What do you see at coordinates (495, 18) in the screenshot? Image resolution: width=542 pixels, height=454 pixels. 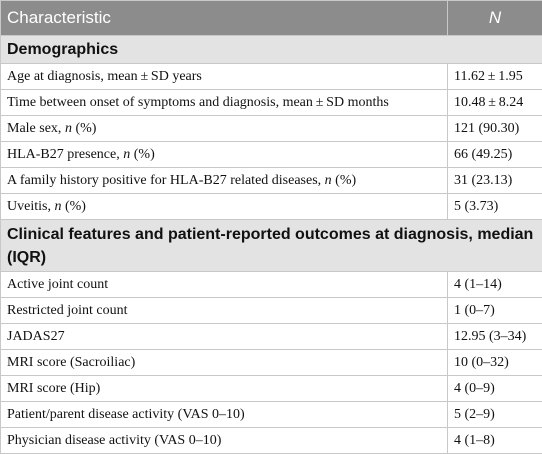 I see `header-cell: N` at bounding box center [495, 18].